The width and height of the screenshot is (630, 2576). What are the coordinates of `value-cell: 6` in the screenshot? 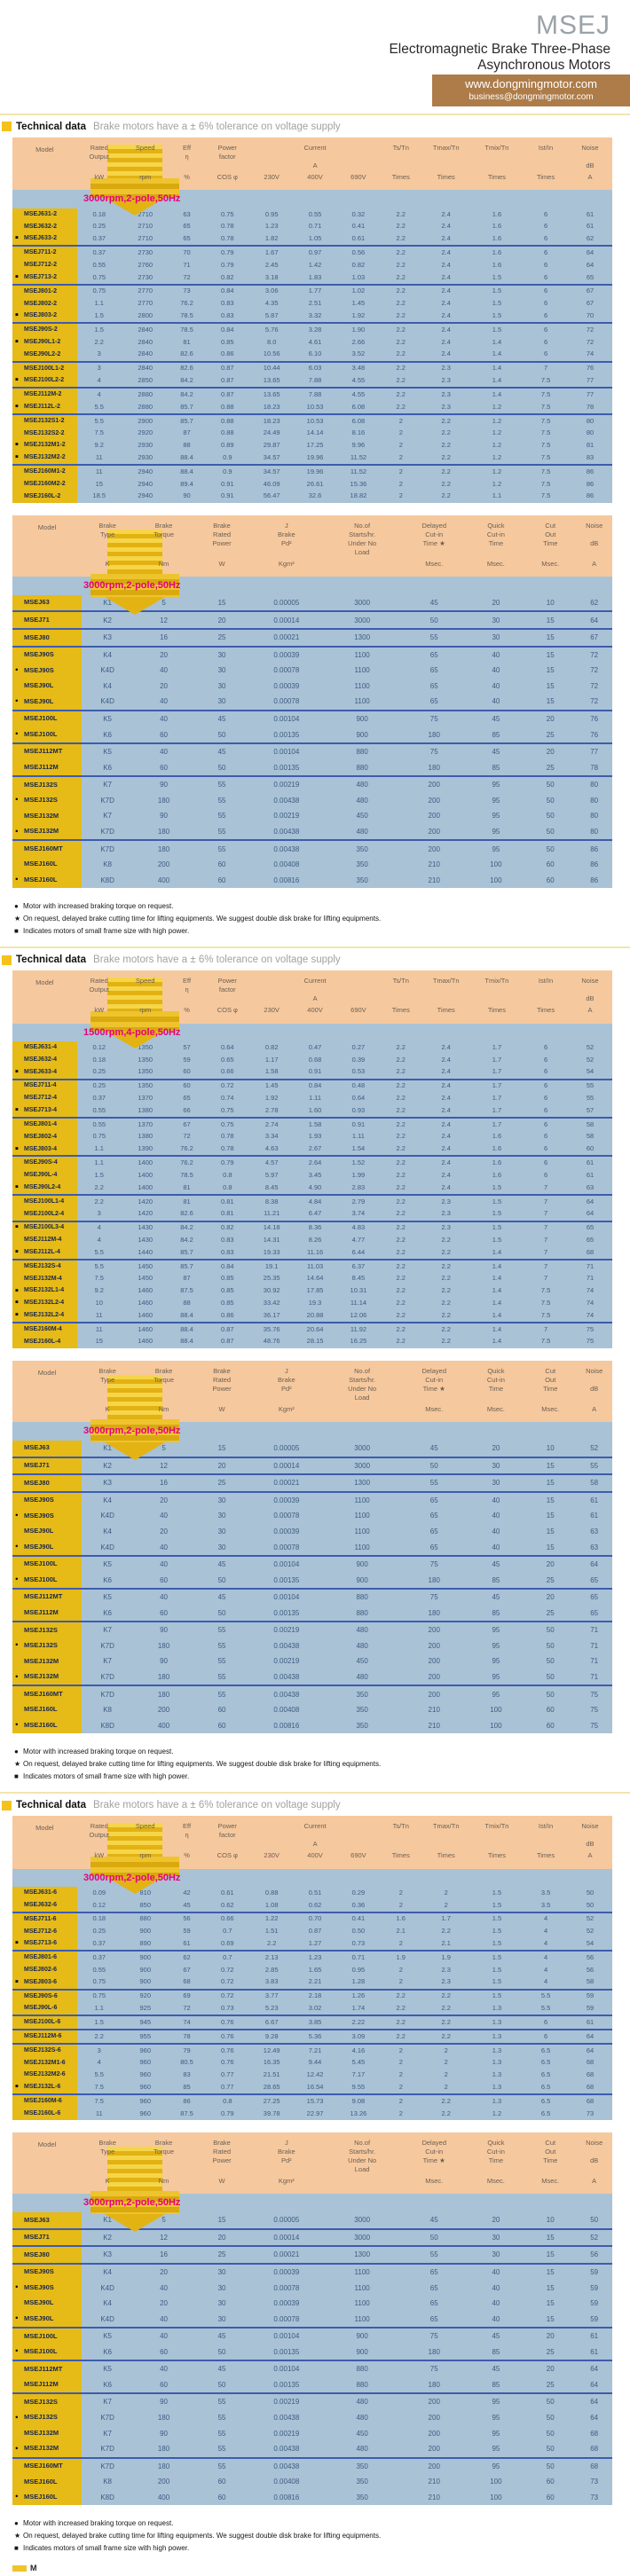 It's located at (546, 1111).